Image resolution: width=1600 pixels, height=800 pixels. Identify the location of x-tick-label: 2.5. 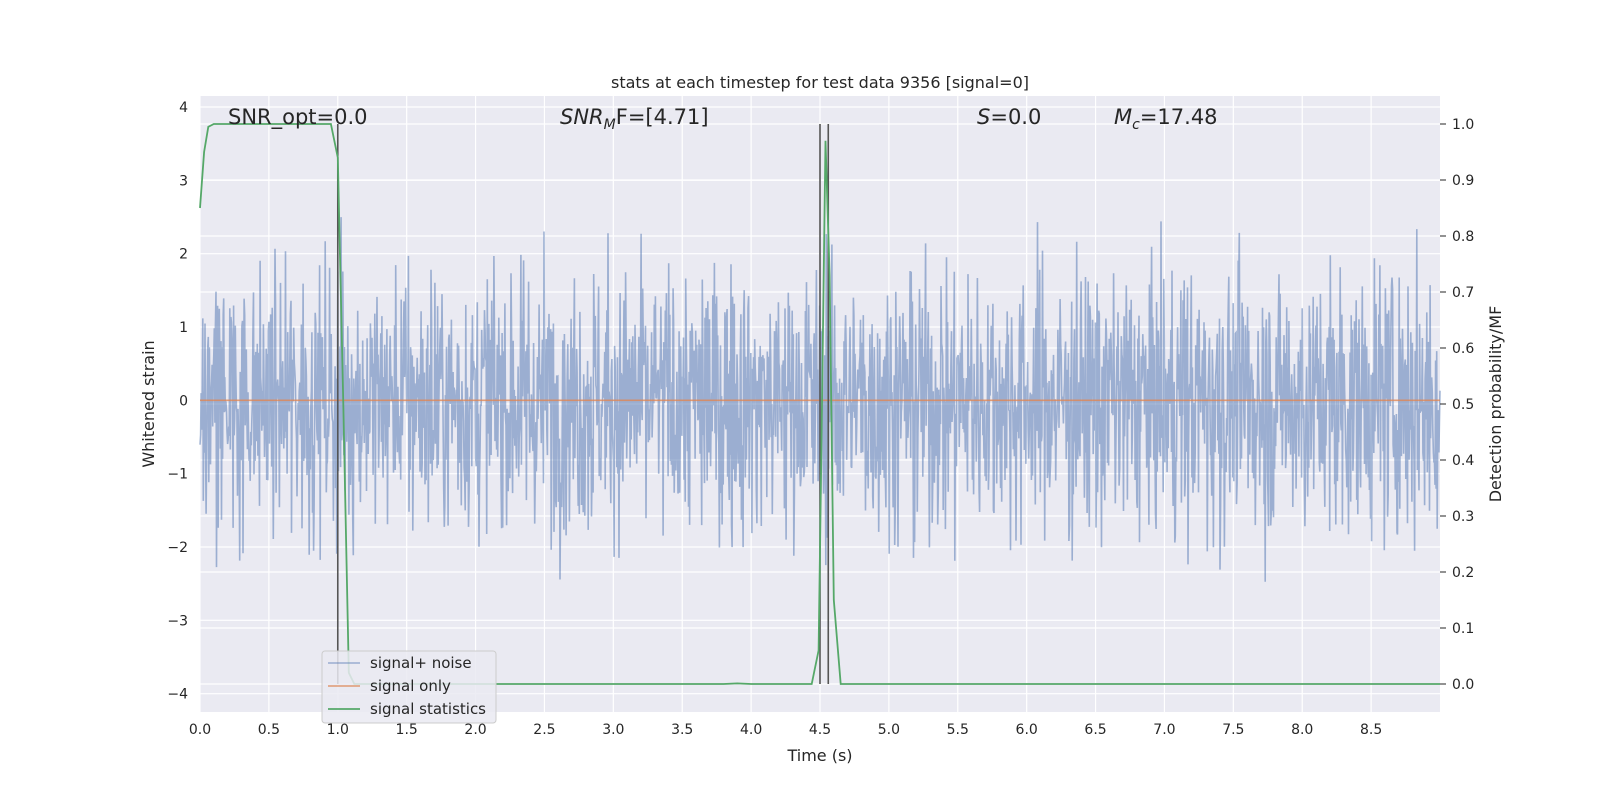
(544, 730).